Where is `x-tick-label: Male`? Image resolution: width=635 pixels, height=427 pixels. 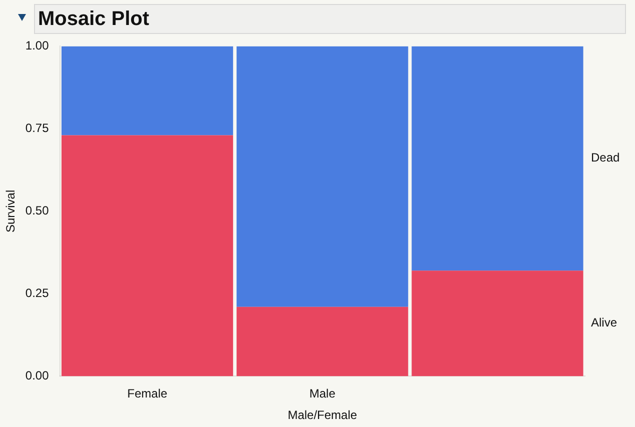 x-tick-label: Male is located at coordinates (322, 393).